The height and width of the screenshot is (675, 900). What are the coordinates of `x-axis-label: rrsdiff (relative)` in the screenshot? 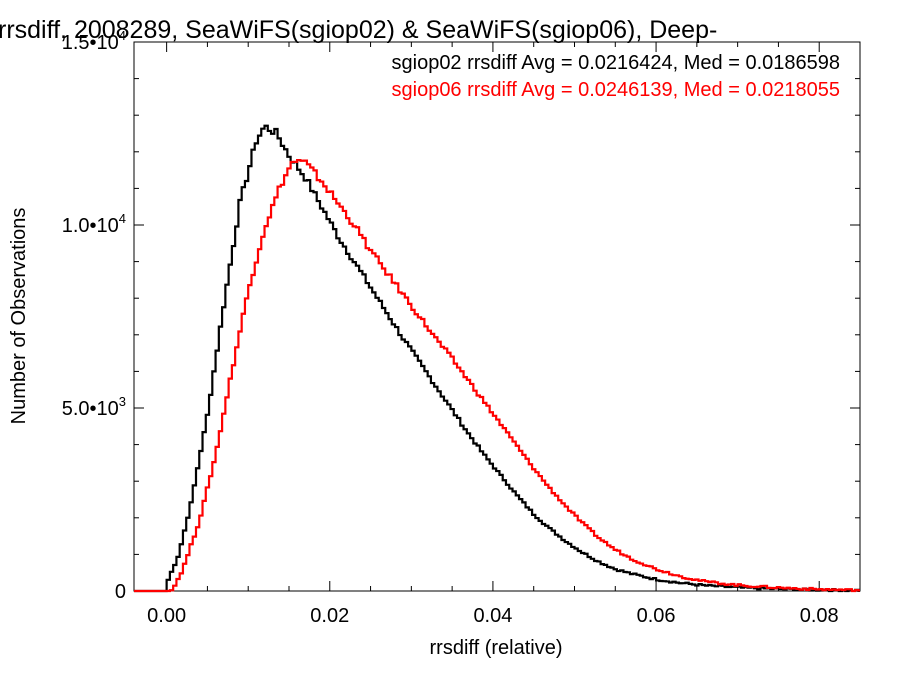 It's located at (496, 648).